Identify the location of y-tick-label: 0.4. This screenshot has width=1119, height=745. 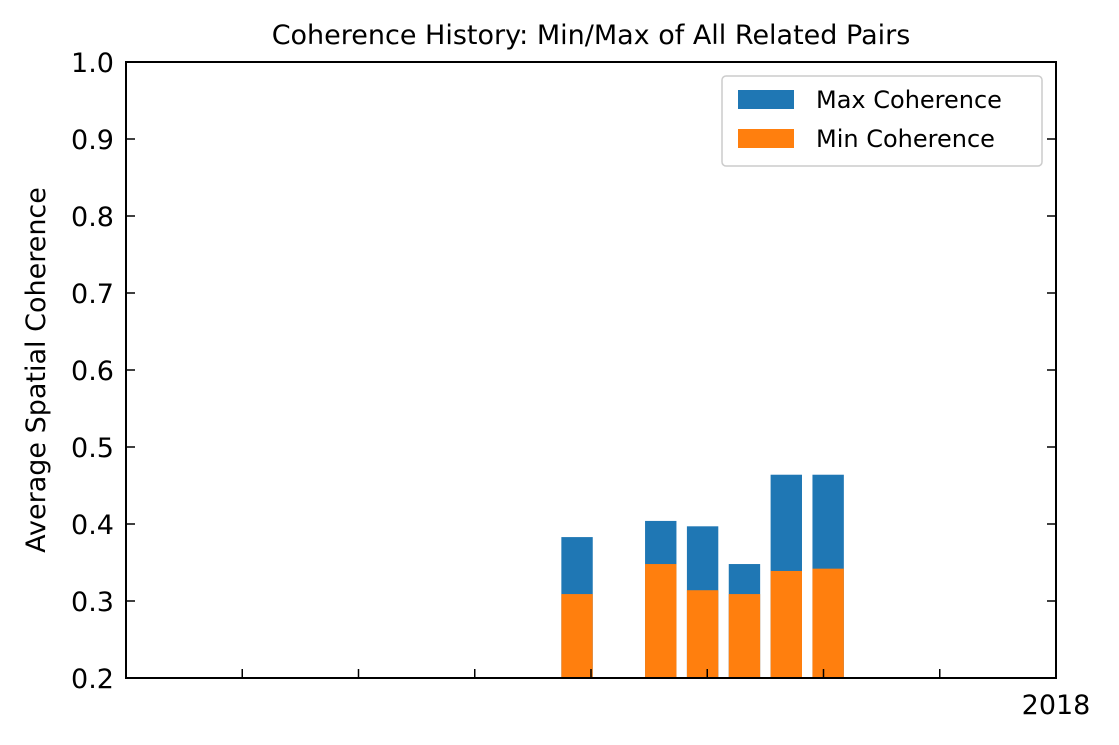
(92, 525).